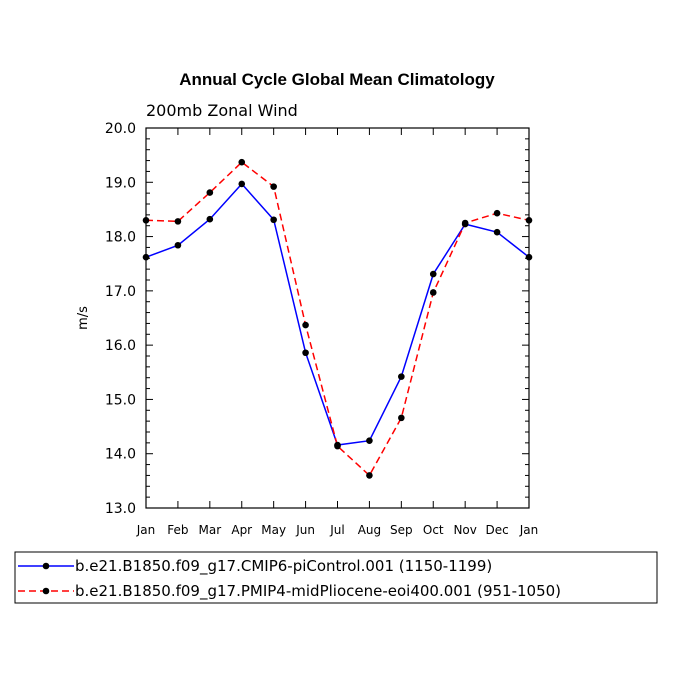 The image size is (675, 675). What do you see at coordinates (120, 455) in the screenshot?
I see `y-tick-label: 14.0` at bounding box center [120, 455].